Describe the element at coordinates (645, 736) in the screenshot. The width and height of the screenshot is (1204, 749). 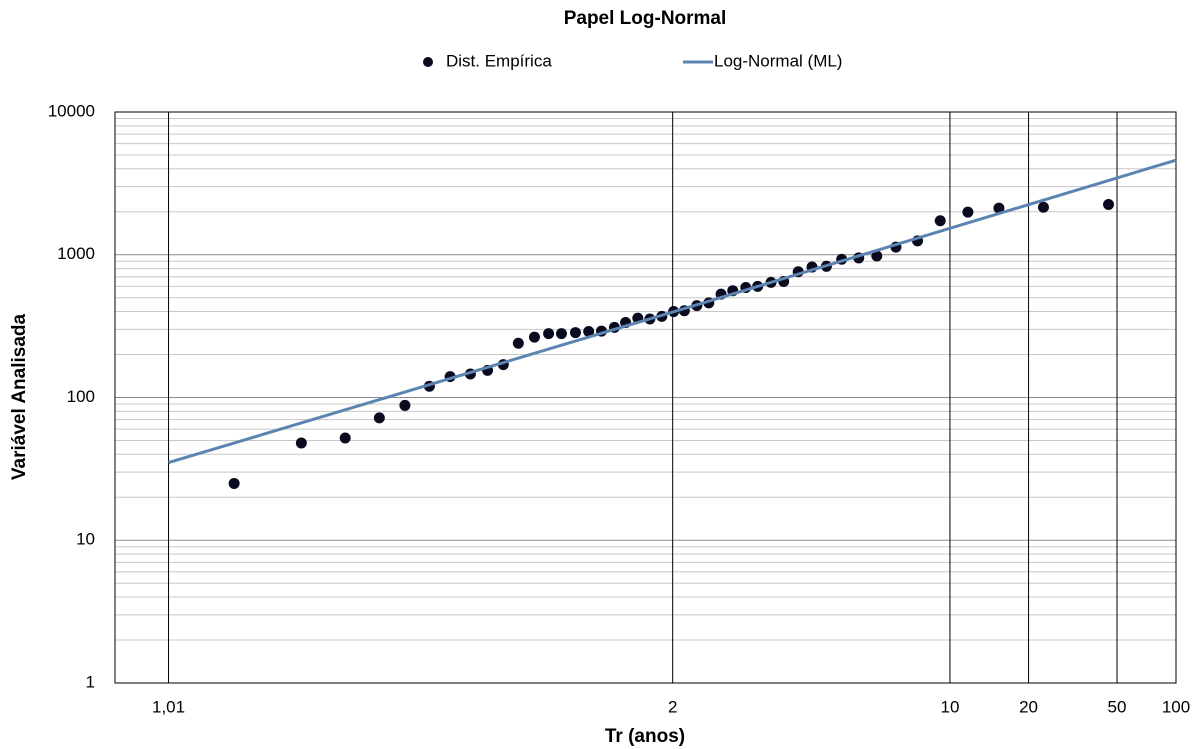
I see `x-axis-title: Tr (anos)` at that location.